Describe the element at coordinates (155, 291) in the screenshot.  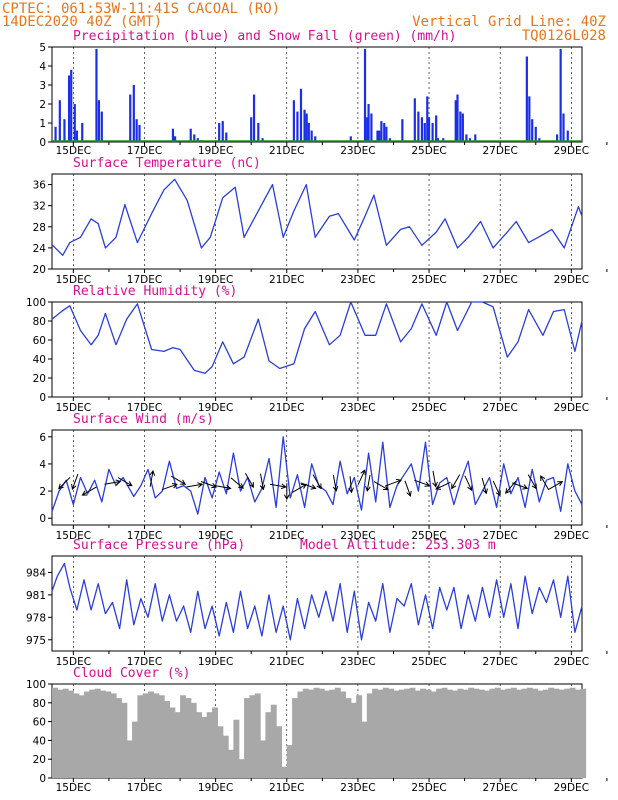
I see `panel-title: Relative Humidity (%)` at that location.